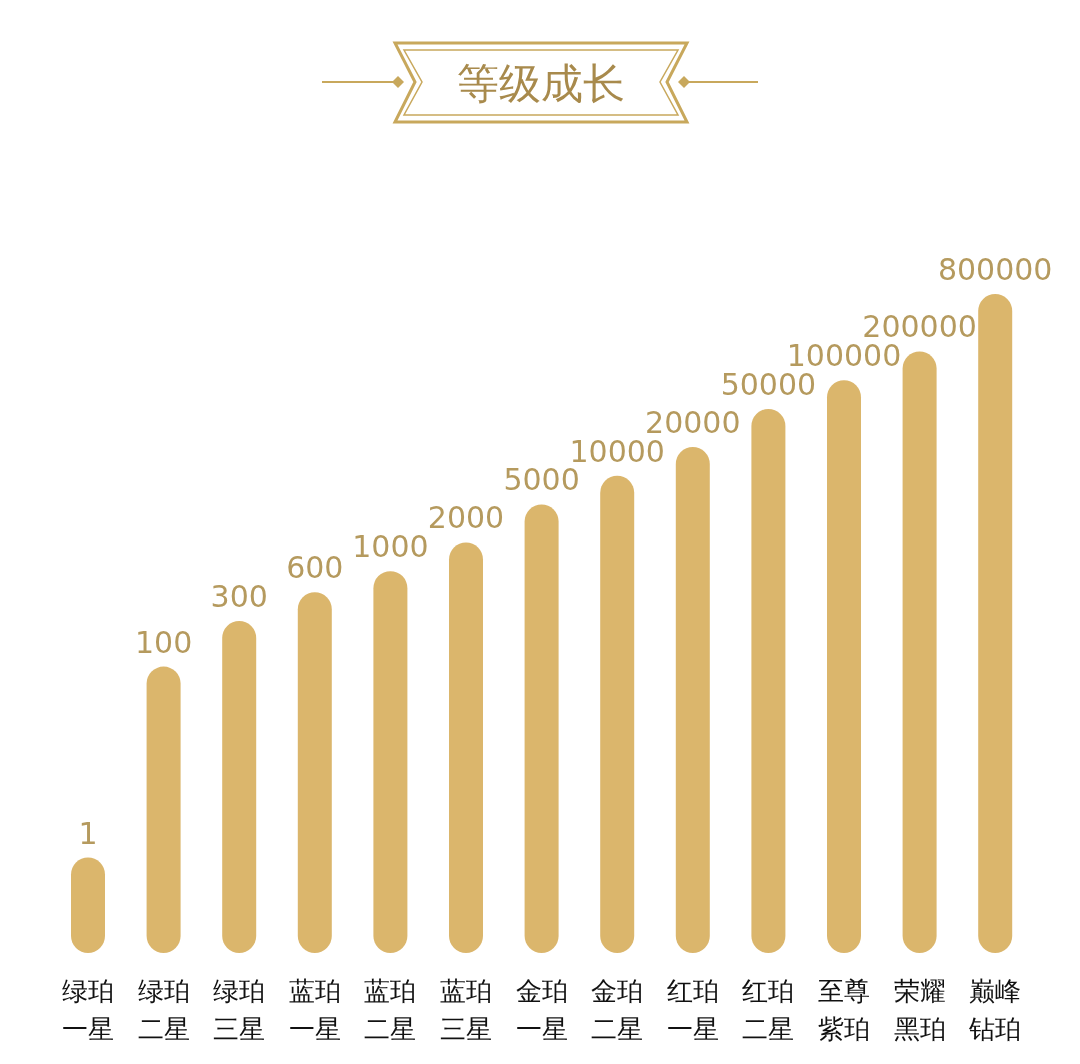 The width and height of the screenshot is (1080, 1064). What do you see at coordinates (995, 1010) in the screenshot?
I see `x-tick-label: 巅峰钻珀` at bounding box center [995, 1010].